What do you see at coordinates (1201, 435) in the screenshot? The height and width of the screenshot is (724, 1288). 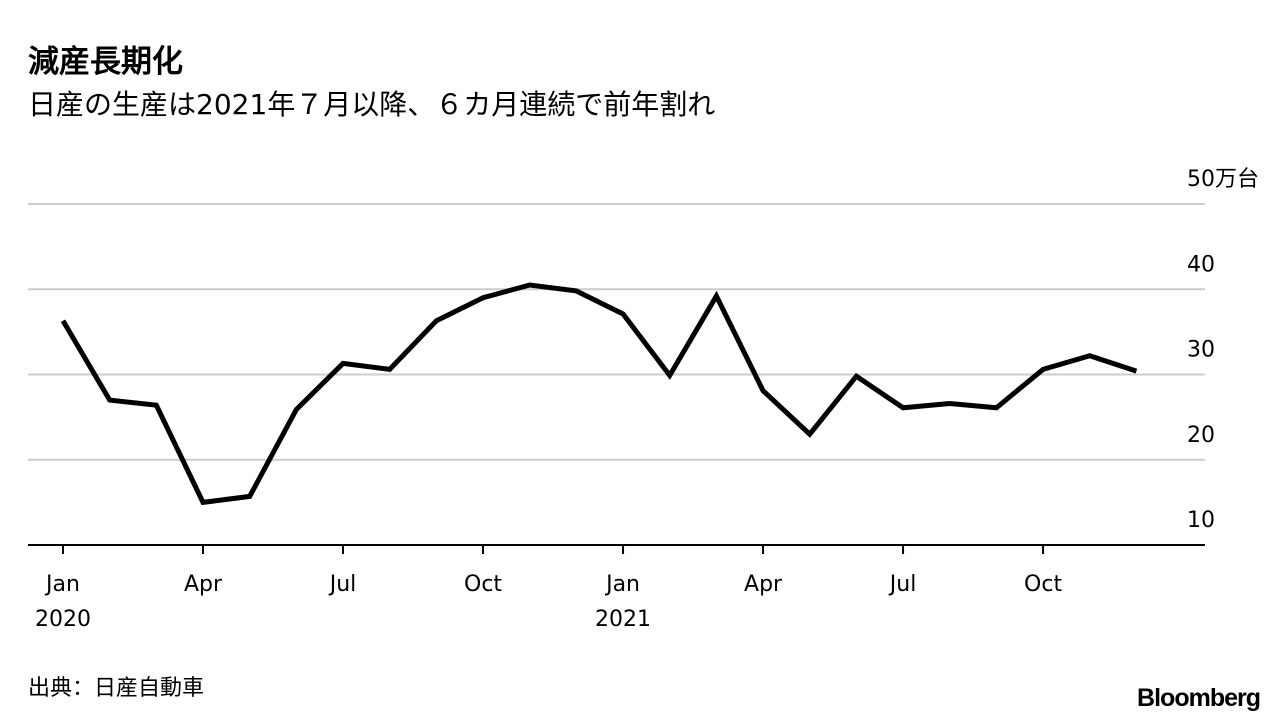 I see `y-tick-label: 20` at bounding box center [1201, 435].